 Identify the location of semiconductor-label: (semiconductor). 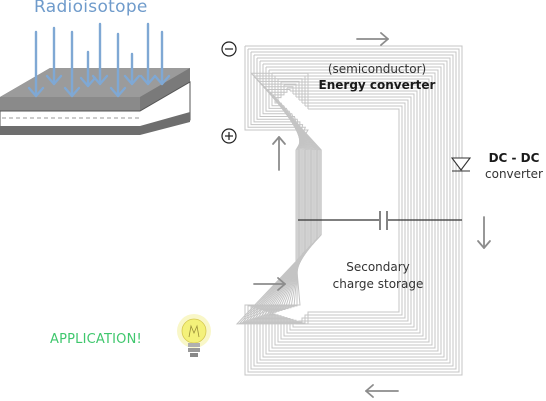
(377, 69).